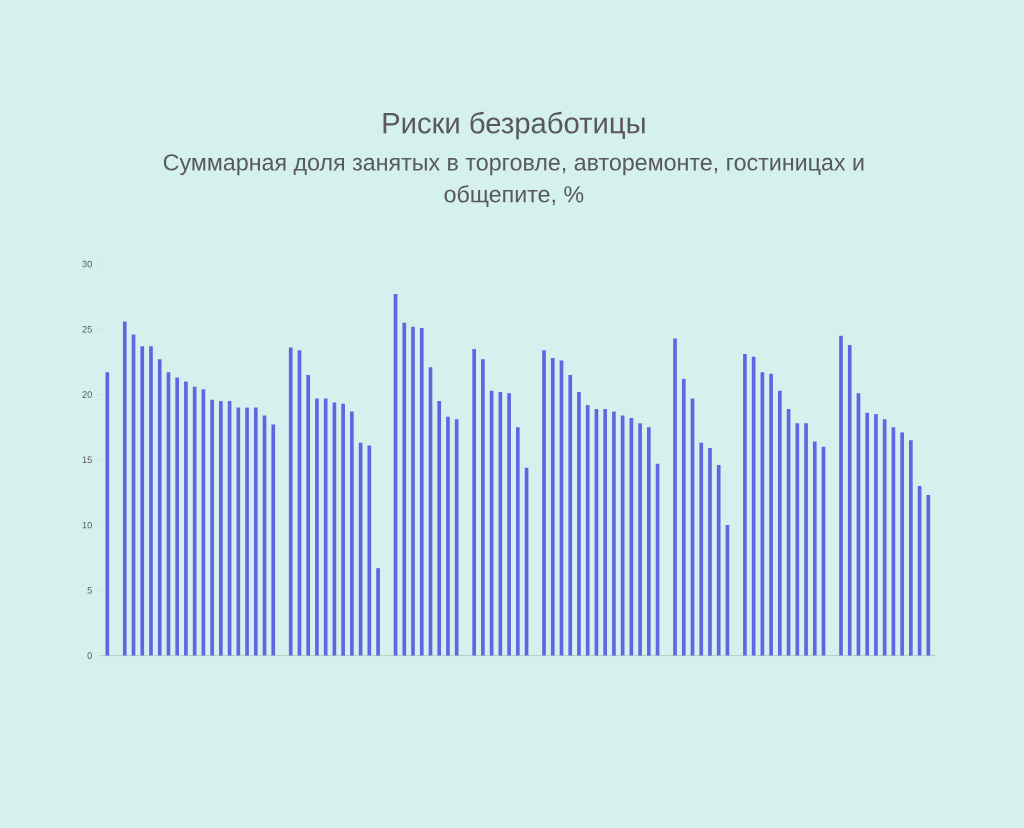  I want to click on y-tick-label: 5, so click(89, 590).